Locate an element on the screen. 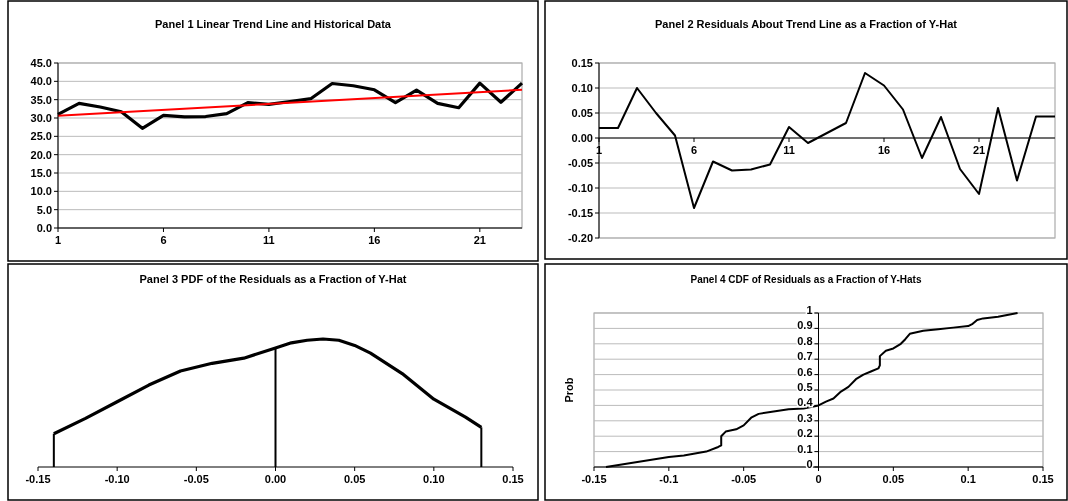 This screenshot has height=501, width=1068. y-tick-label: 0.3 is located at coordinates (805, 417).